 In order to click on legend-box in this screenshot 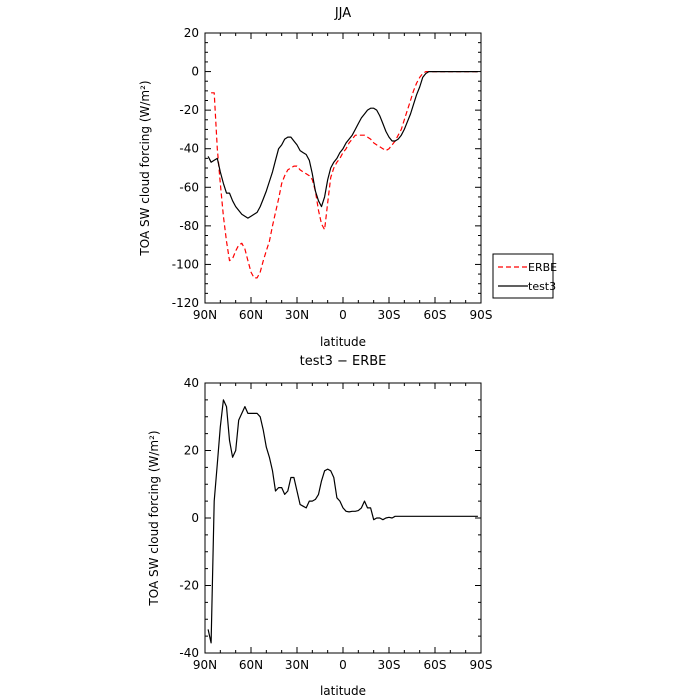, I will do `click(523, 276)`.